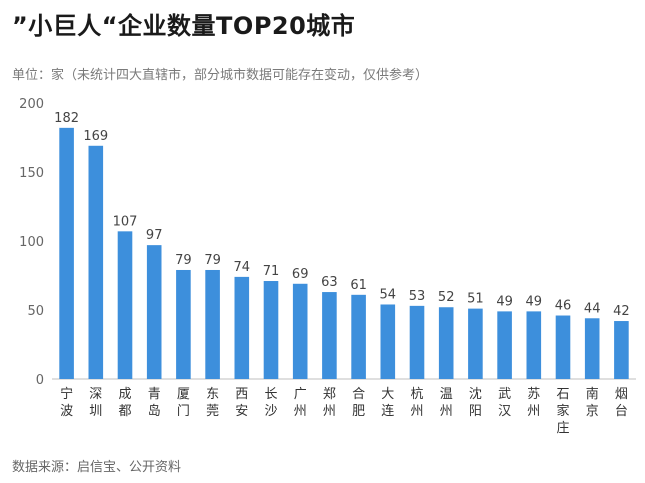 This screenshot has width=645, height=483. Describe the element at coordinates (66, 118) in the screenshot. I see `bar-value-label: 182` at that location.